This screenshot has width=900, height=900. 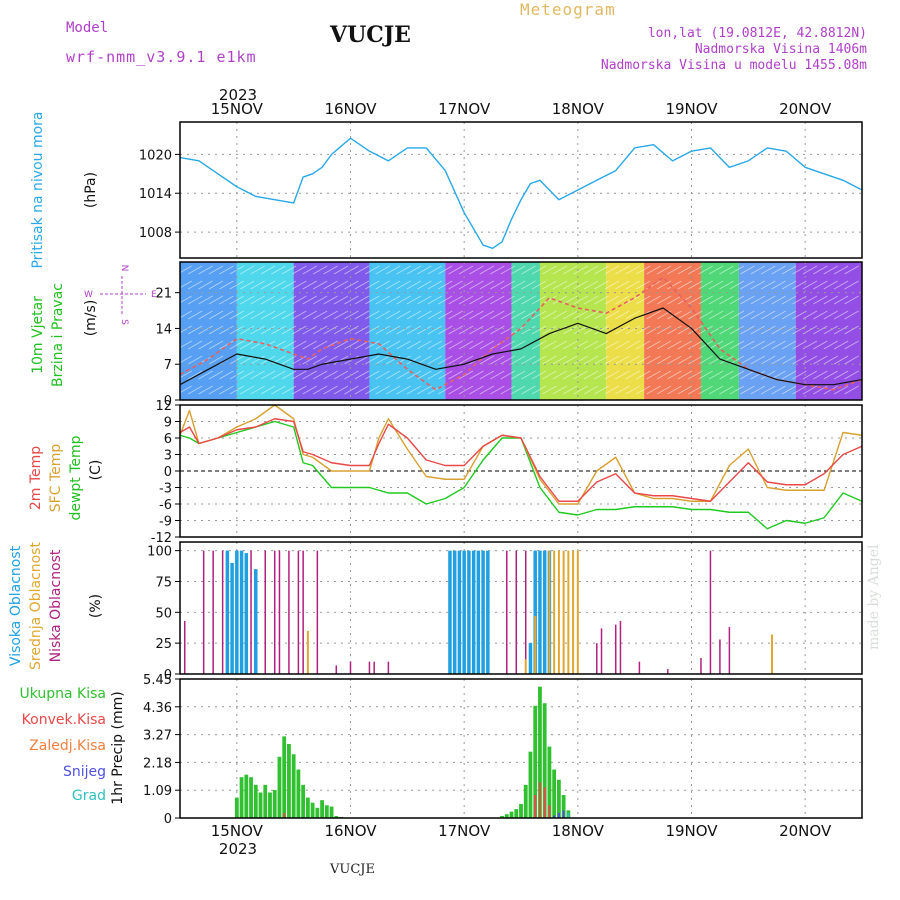 I want to click on day-label-bottom: 15NOV, so click(x=237, y=831).